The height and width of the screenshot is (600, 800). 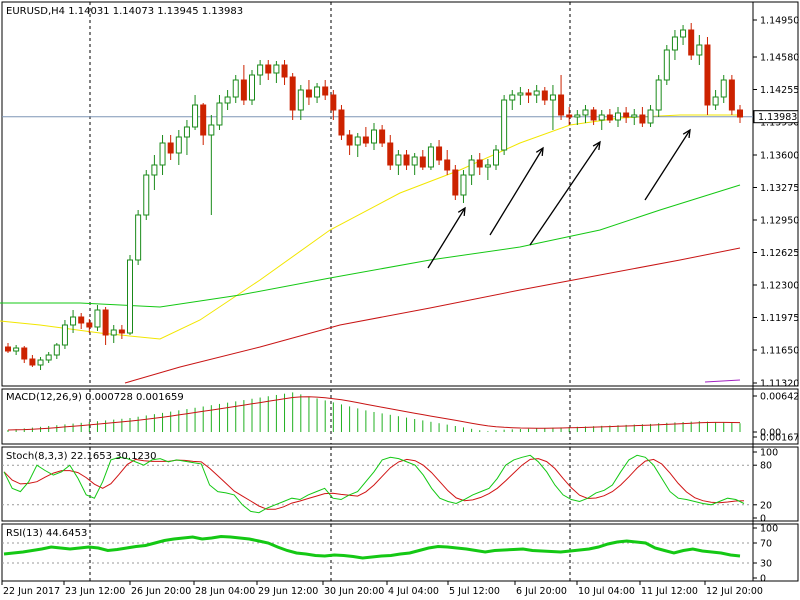 I want to click on trend-arrow-3-head, so click(x=596, y=145).